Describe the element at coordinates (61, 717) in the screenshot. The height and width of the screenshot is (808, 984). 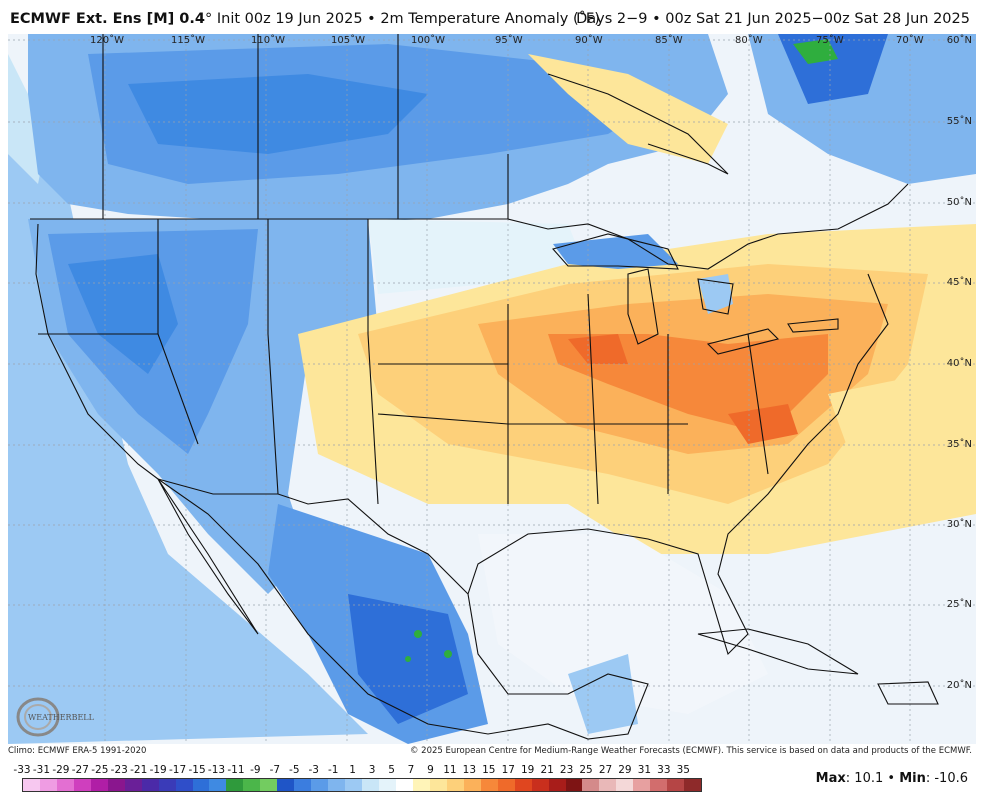
I see `logo-text: WEATHERBELL` at that location.